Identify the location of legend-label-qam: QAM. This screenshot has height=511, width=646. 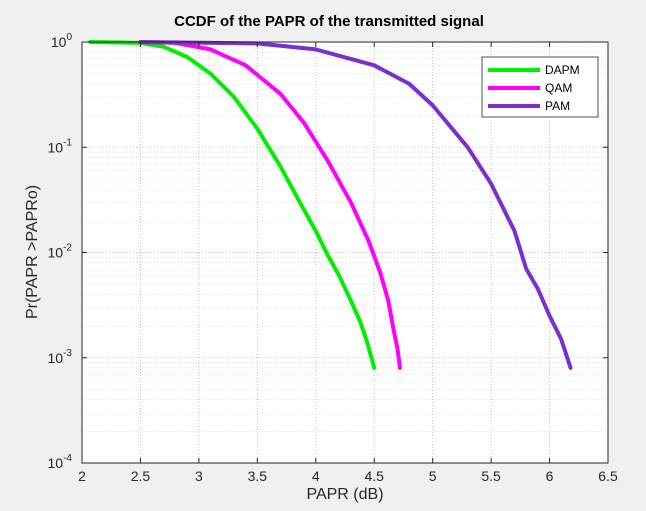
(558, 88).